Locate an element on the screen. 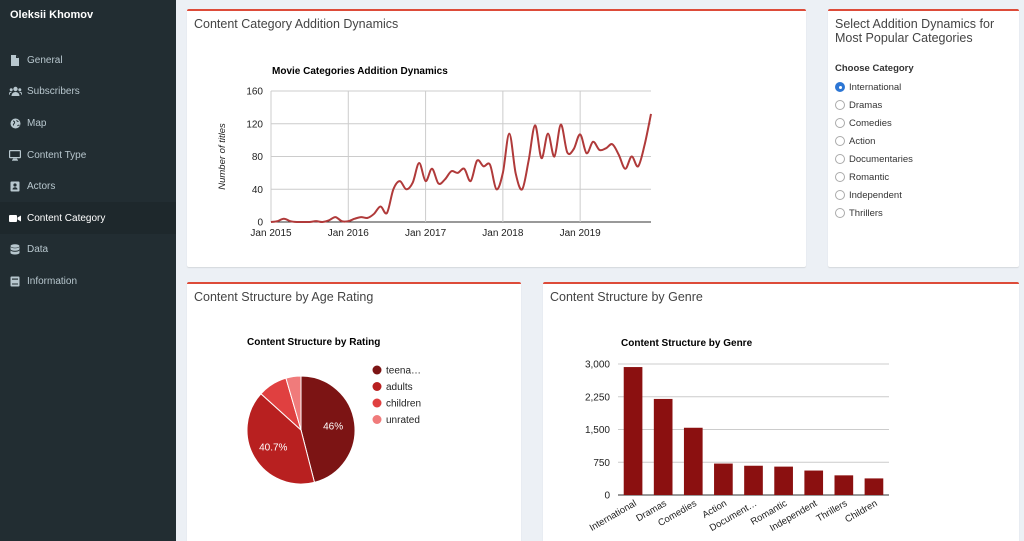 The height and width of the screenshot is (541, 1024). y-tick-label: 120 is located at coordinates (254, 124).